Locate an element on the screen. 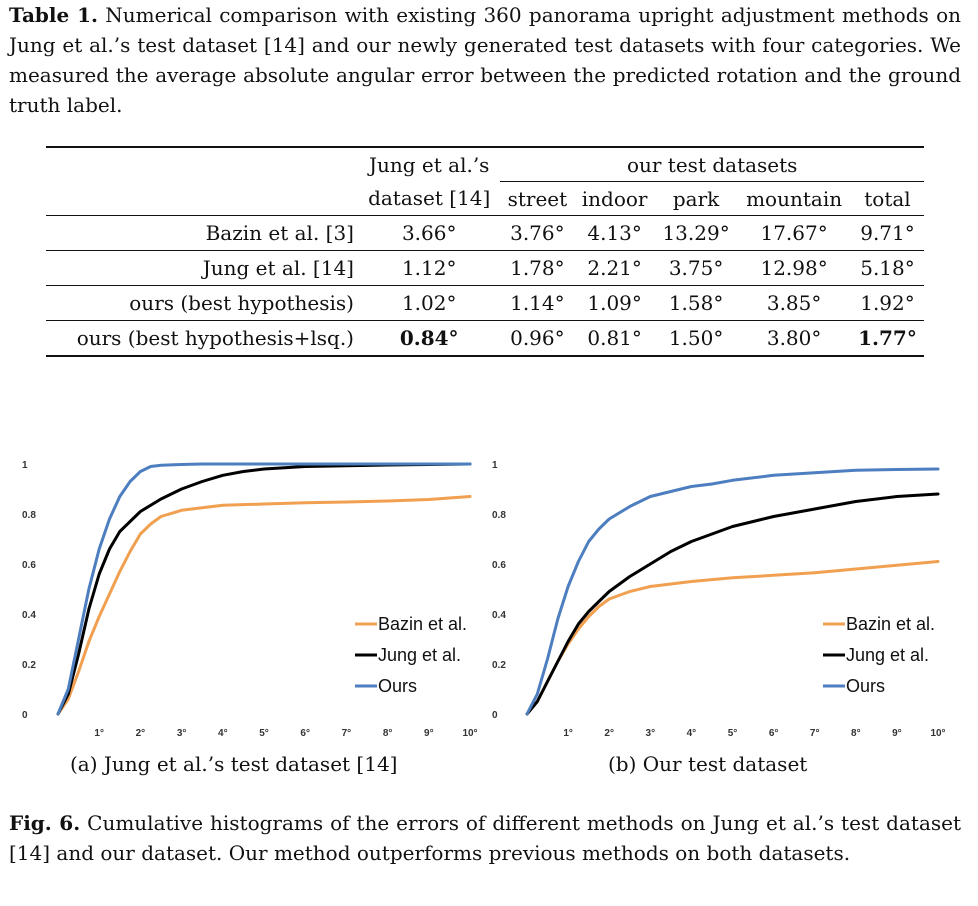 The image size is (978, 906). value-cell: 1.14° is located at coordinates (537, 303).